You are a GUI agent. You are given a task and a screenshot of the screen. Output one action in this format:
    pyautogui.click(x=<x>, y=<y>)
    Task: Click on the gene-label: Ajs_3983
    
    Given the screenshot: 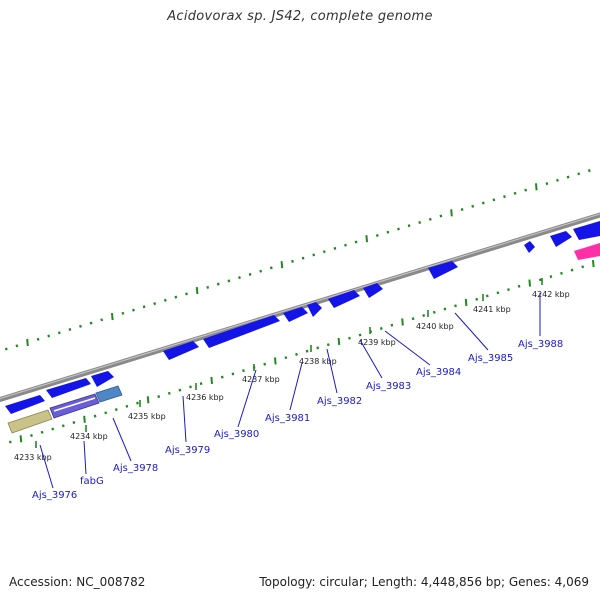 What is the action you would take?
    pyautogui.click(x=388, y=386)
    